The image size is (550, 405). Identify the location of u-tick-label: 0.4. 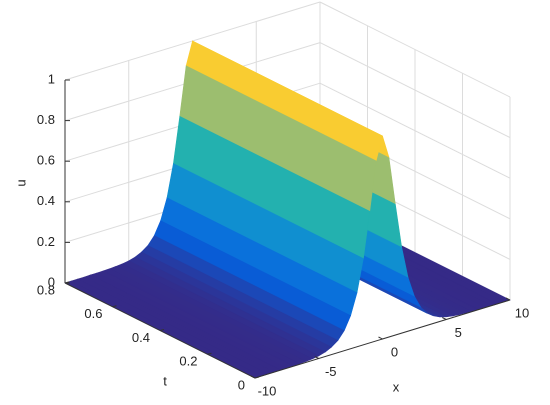
(46, 200).